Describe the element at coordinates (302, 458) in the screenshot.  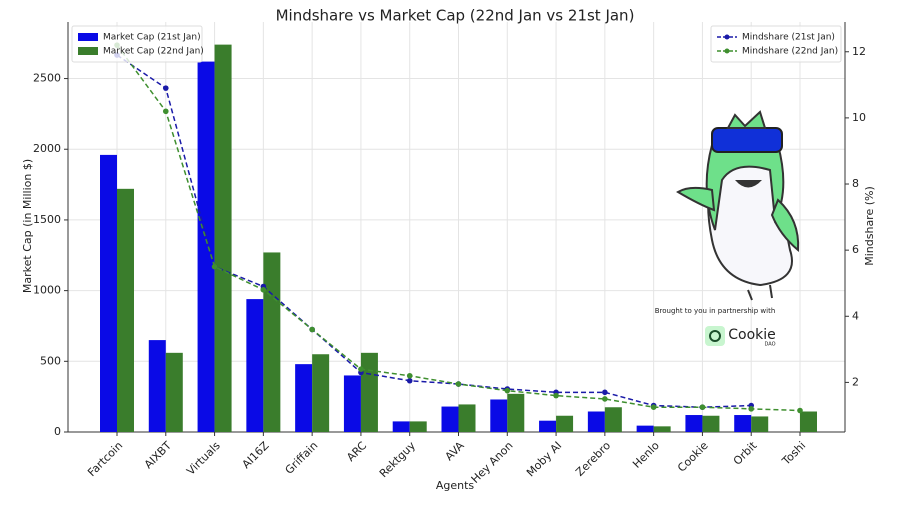
I see `x-tick-label: Griffain` at that location.